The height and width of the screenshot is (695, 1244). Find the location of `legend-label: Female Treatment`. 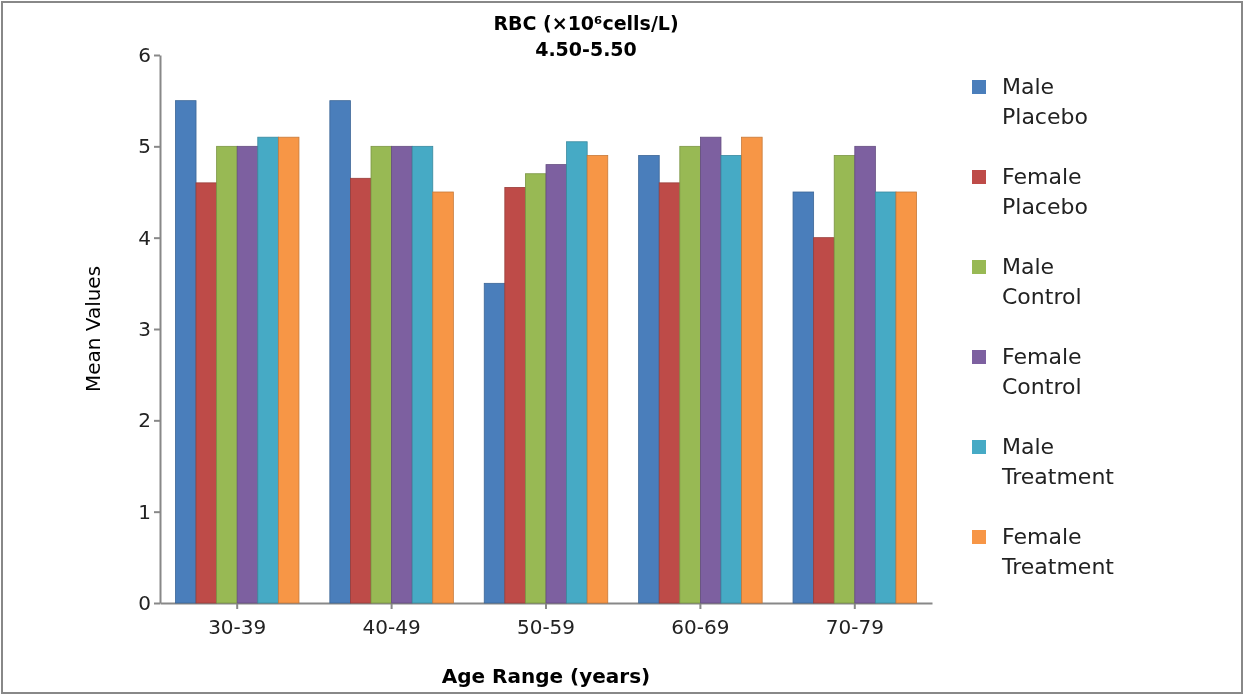

legend-label: Female Treatment is located at coordinates (1058, 551).